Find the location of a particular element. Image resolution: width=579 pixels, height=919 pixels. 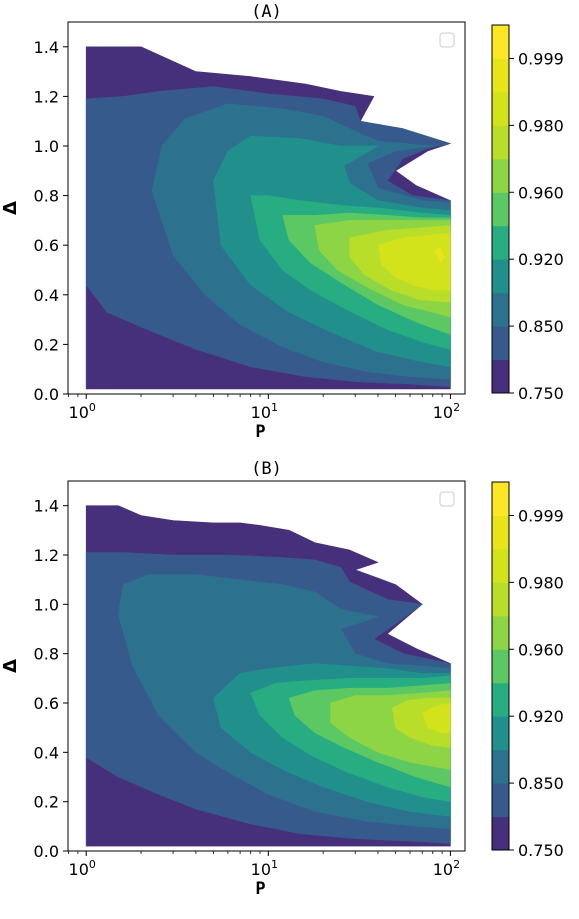

chart-title: (B) is located at coordinates (266, 469).